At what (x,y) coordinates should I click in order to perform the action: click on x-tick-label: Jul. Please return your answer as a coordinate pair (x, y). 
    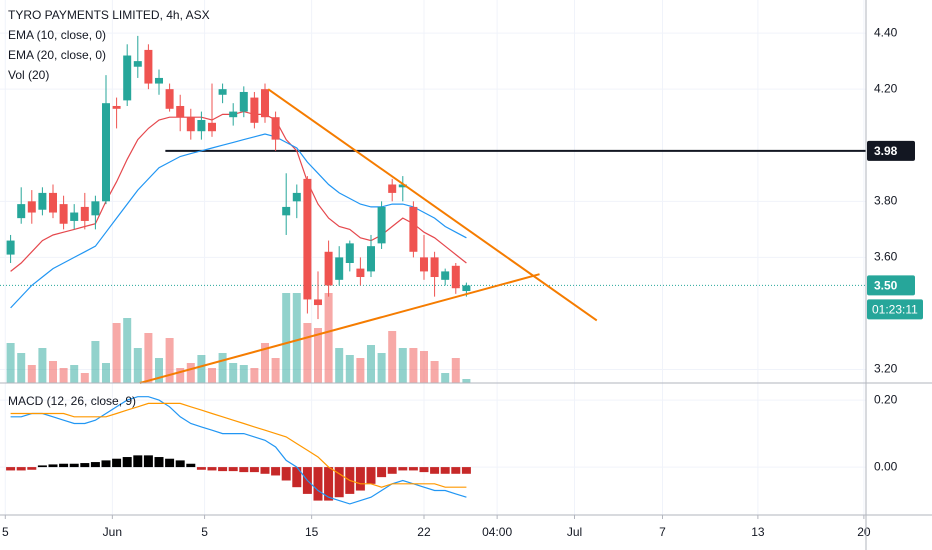
    Looking at the image, I should click on (574, 532).